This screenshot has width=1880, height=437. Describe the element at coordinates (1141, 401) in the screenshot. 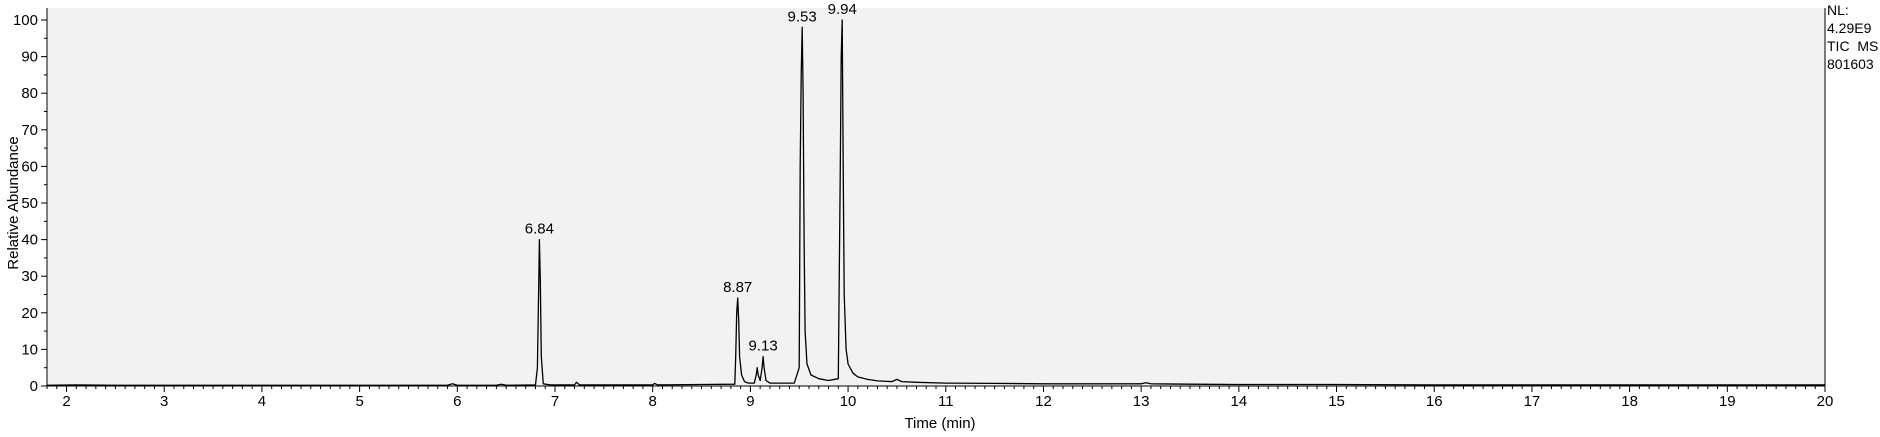

I see `x-tick-label: 13` at that location.